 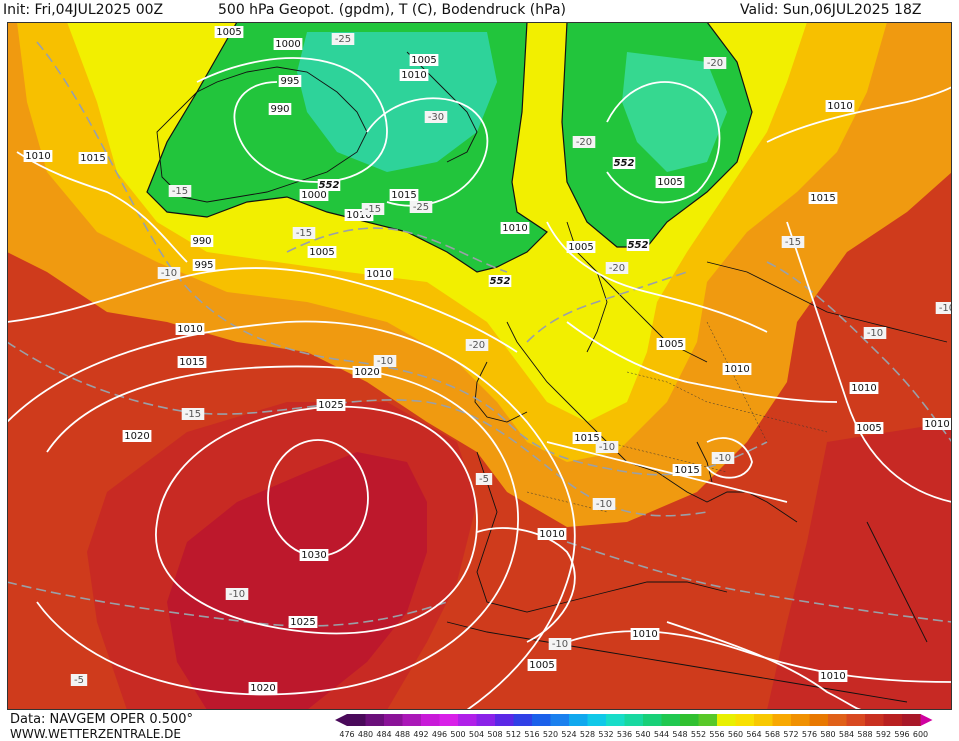 What do you see at coordinates (698, 734) in the screenshot?
I see `scale-tick-label: 552` at bounding box center [698, 734].